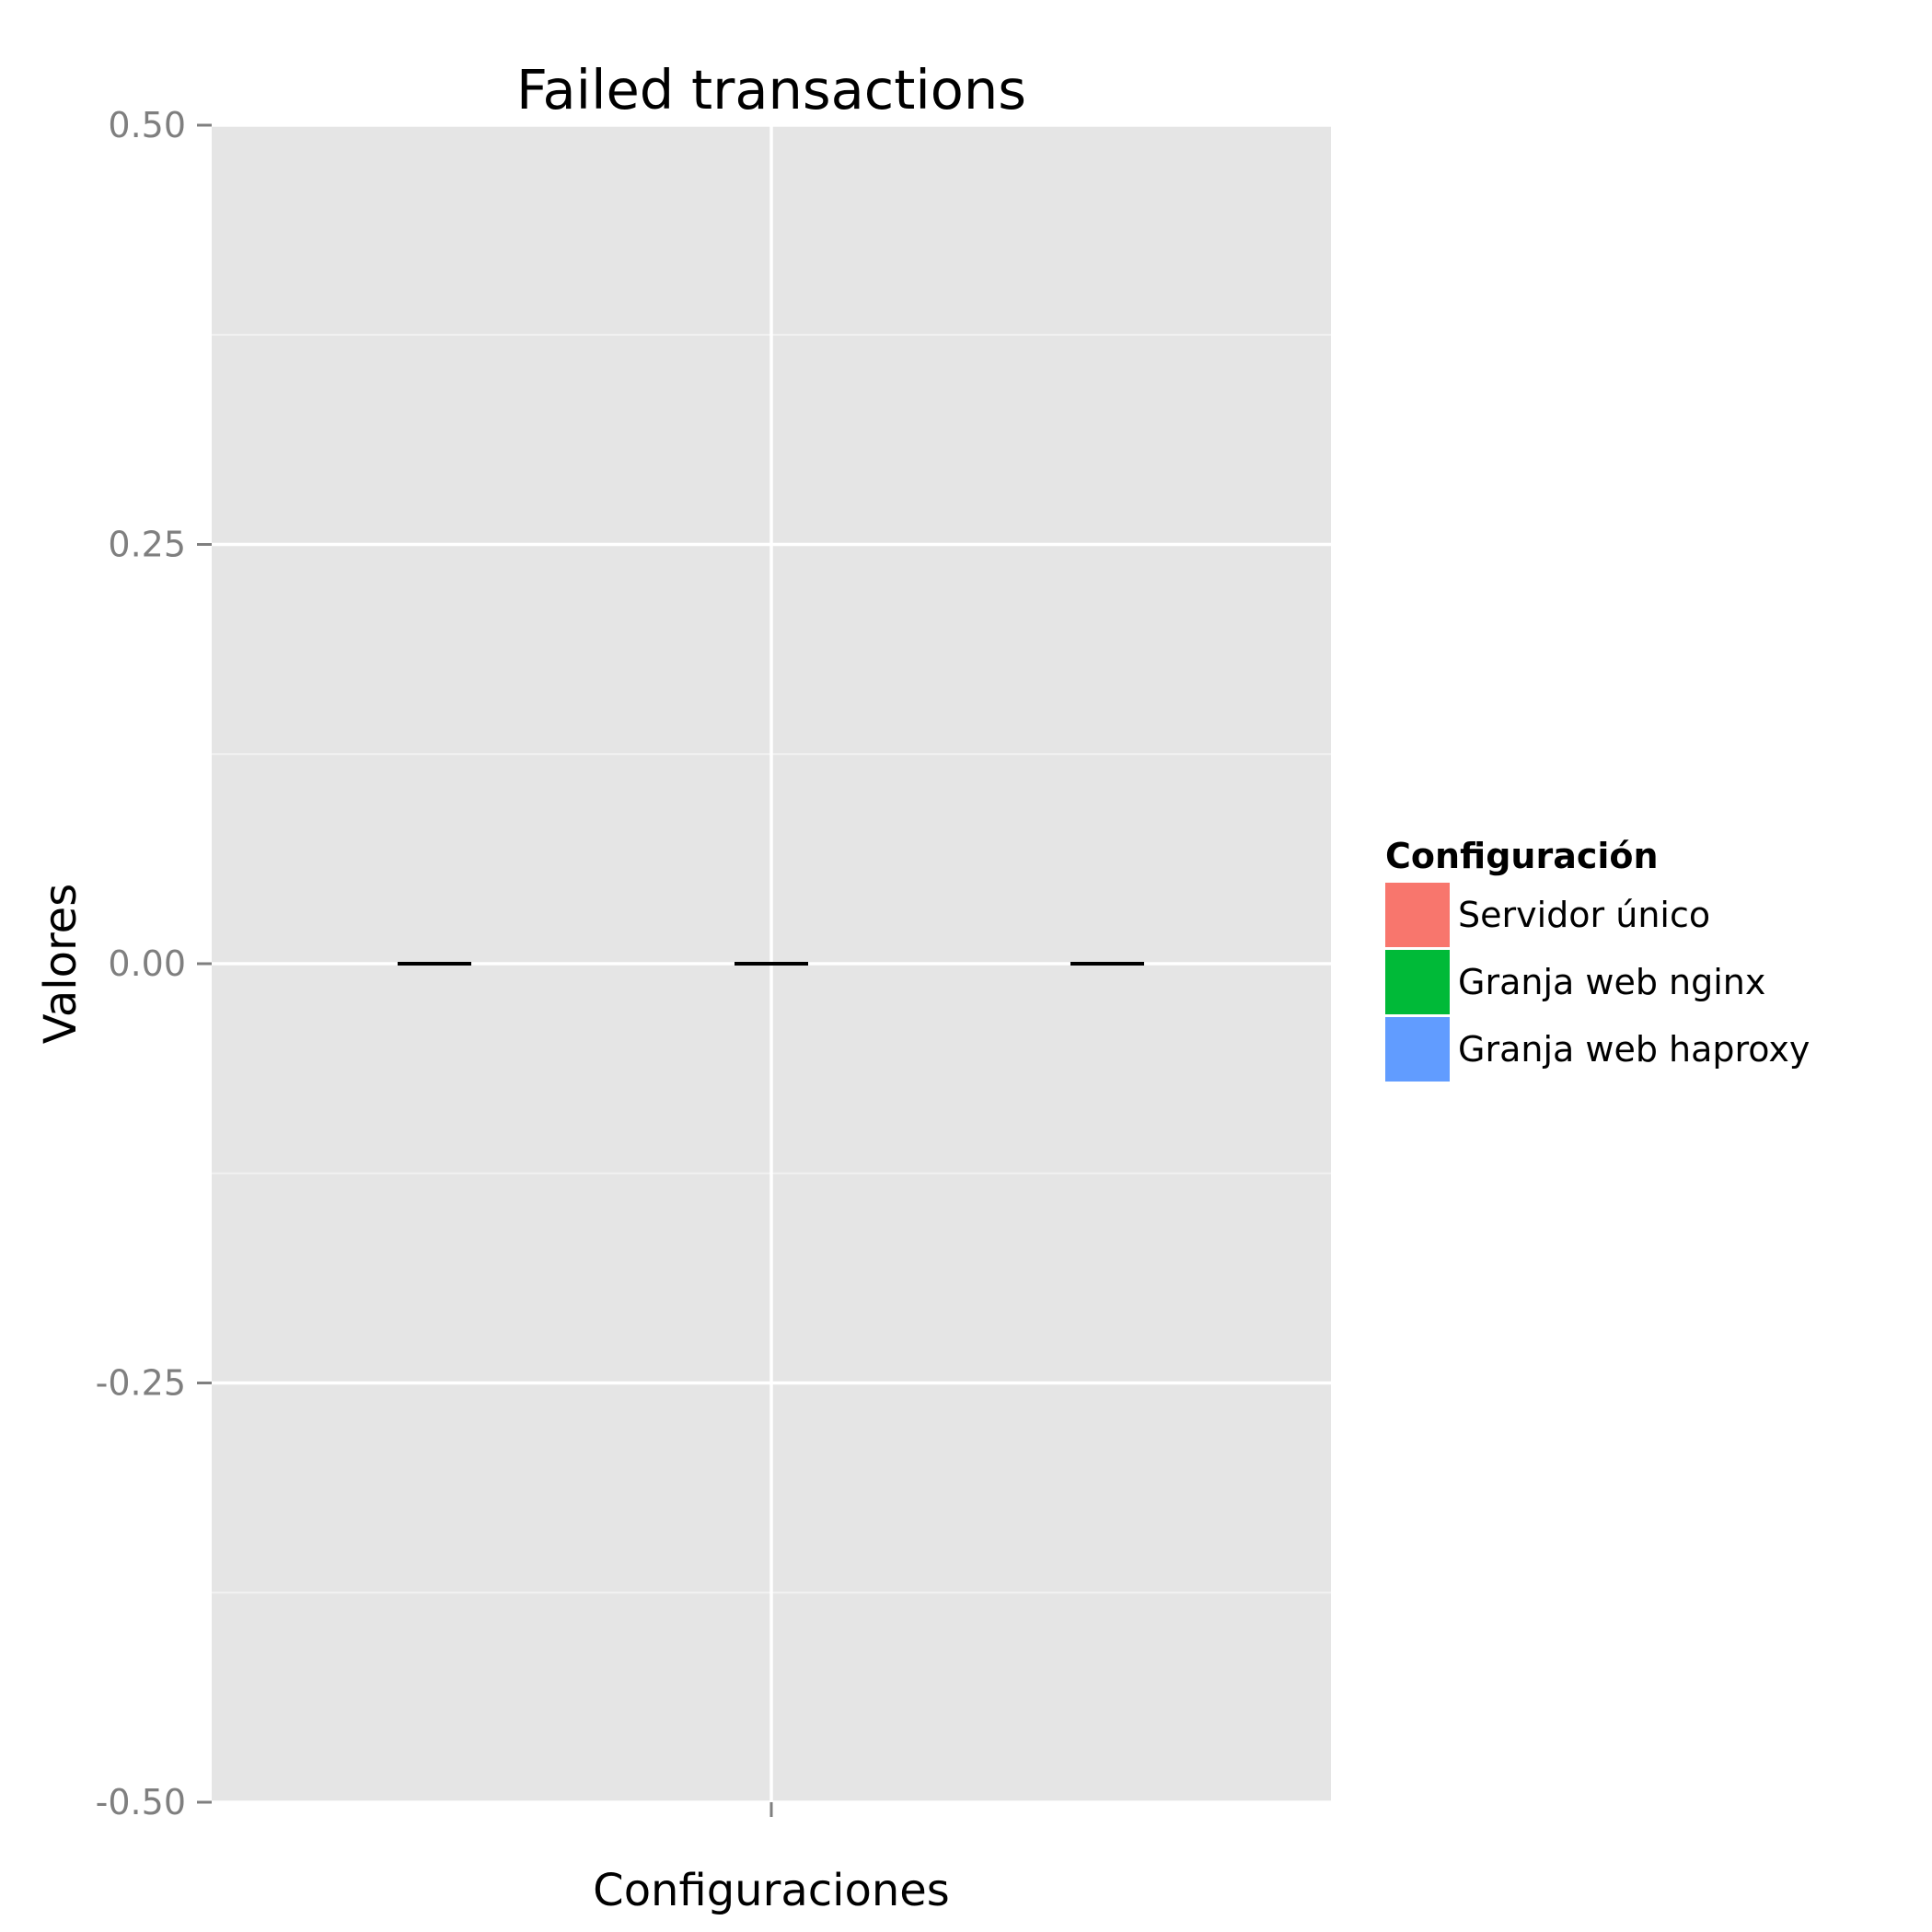 Image resolution: width=1932 pixels, height=1932 pixels. I want to click on y-axis: -0.50 -0.25 0.00 0.25 0.50, so click(154, 964).